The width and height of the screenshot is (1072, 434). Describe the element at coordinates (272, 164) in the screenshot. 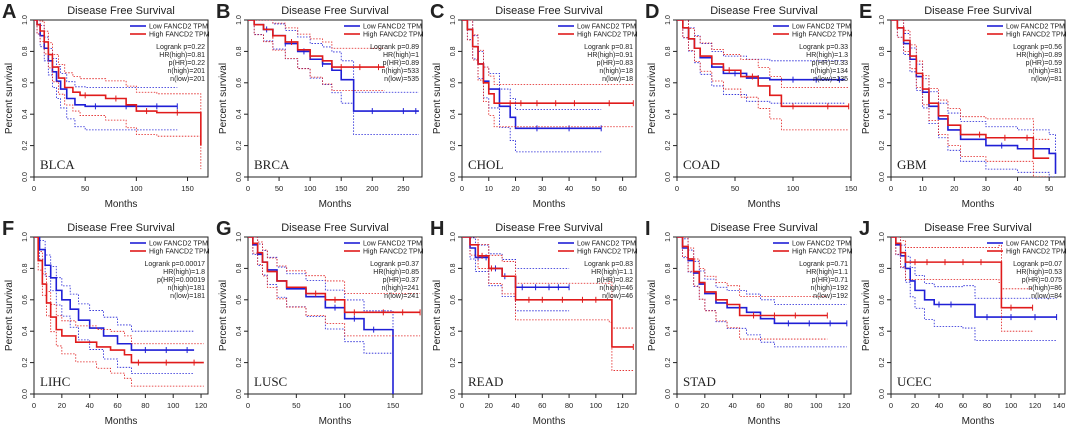

I see `cancer-type-label: BRCA` at that location.